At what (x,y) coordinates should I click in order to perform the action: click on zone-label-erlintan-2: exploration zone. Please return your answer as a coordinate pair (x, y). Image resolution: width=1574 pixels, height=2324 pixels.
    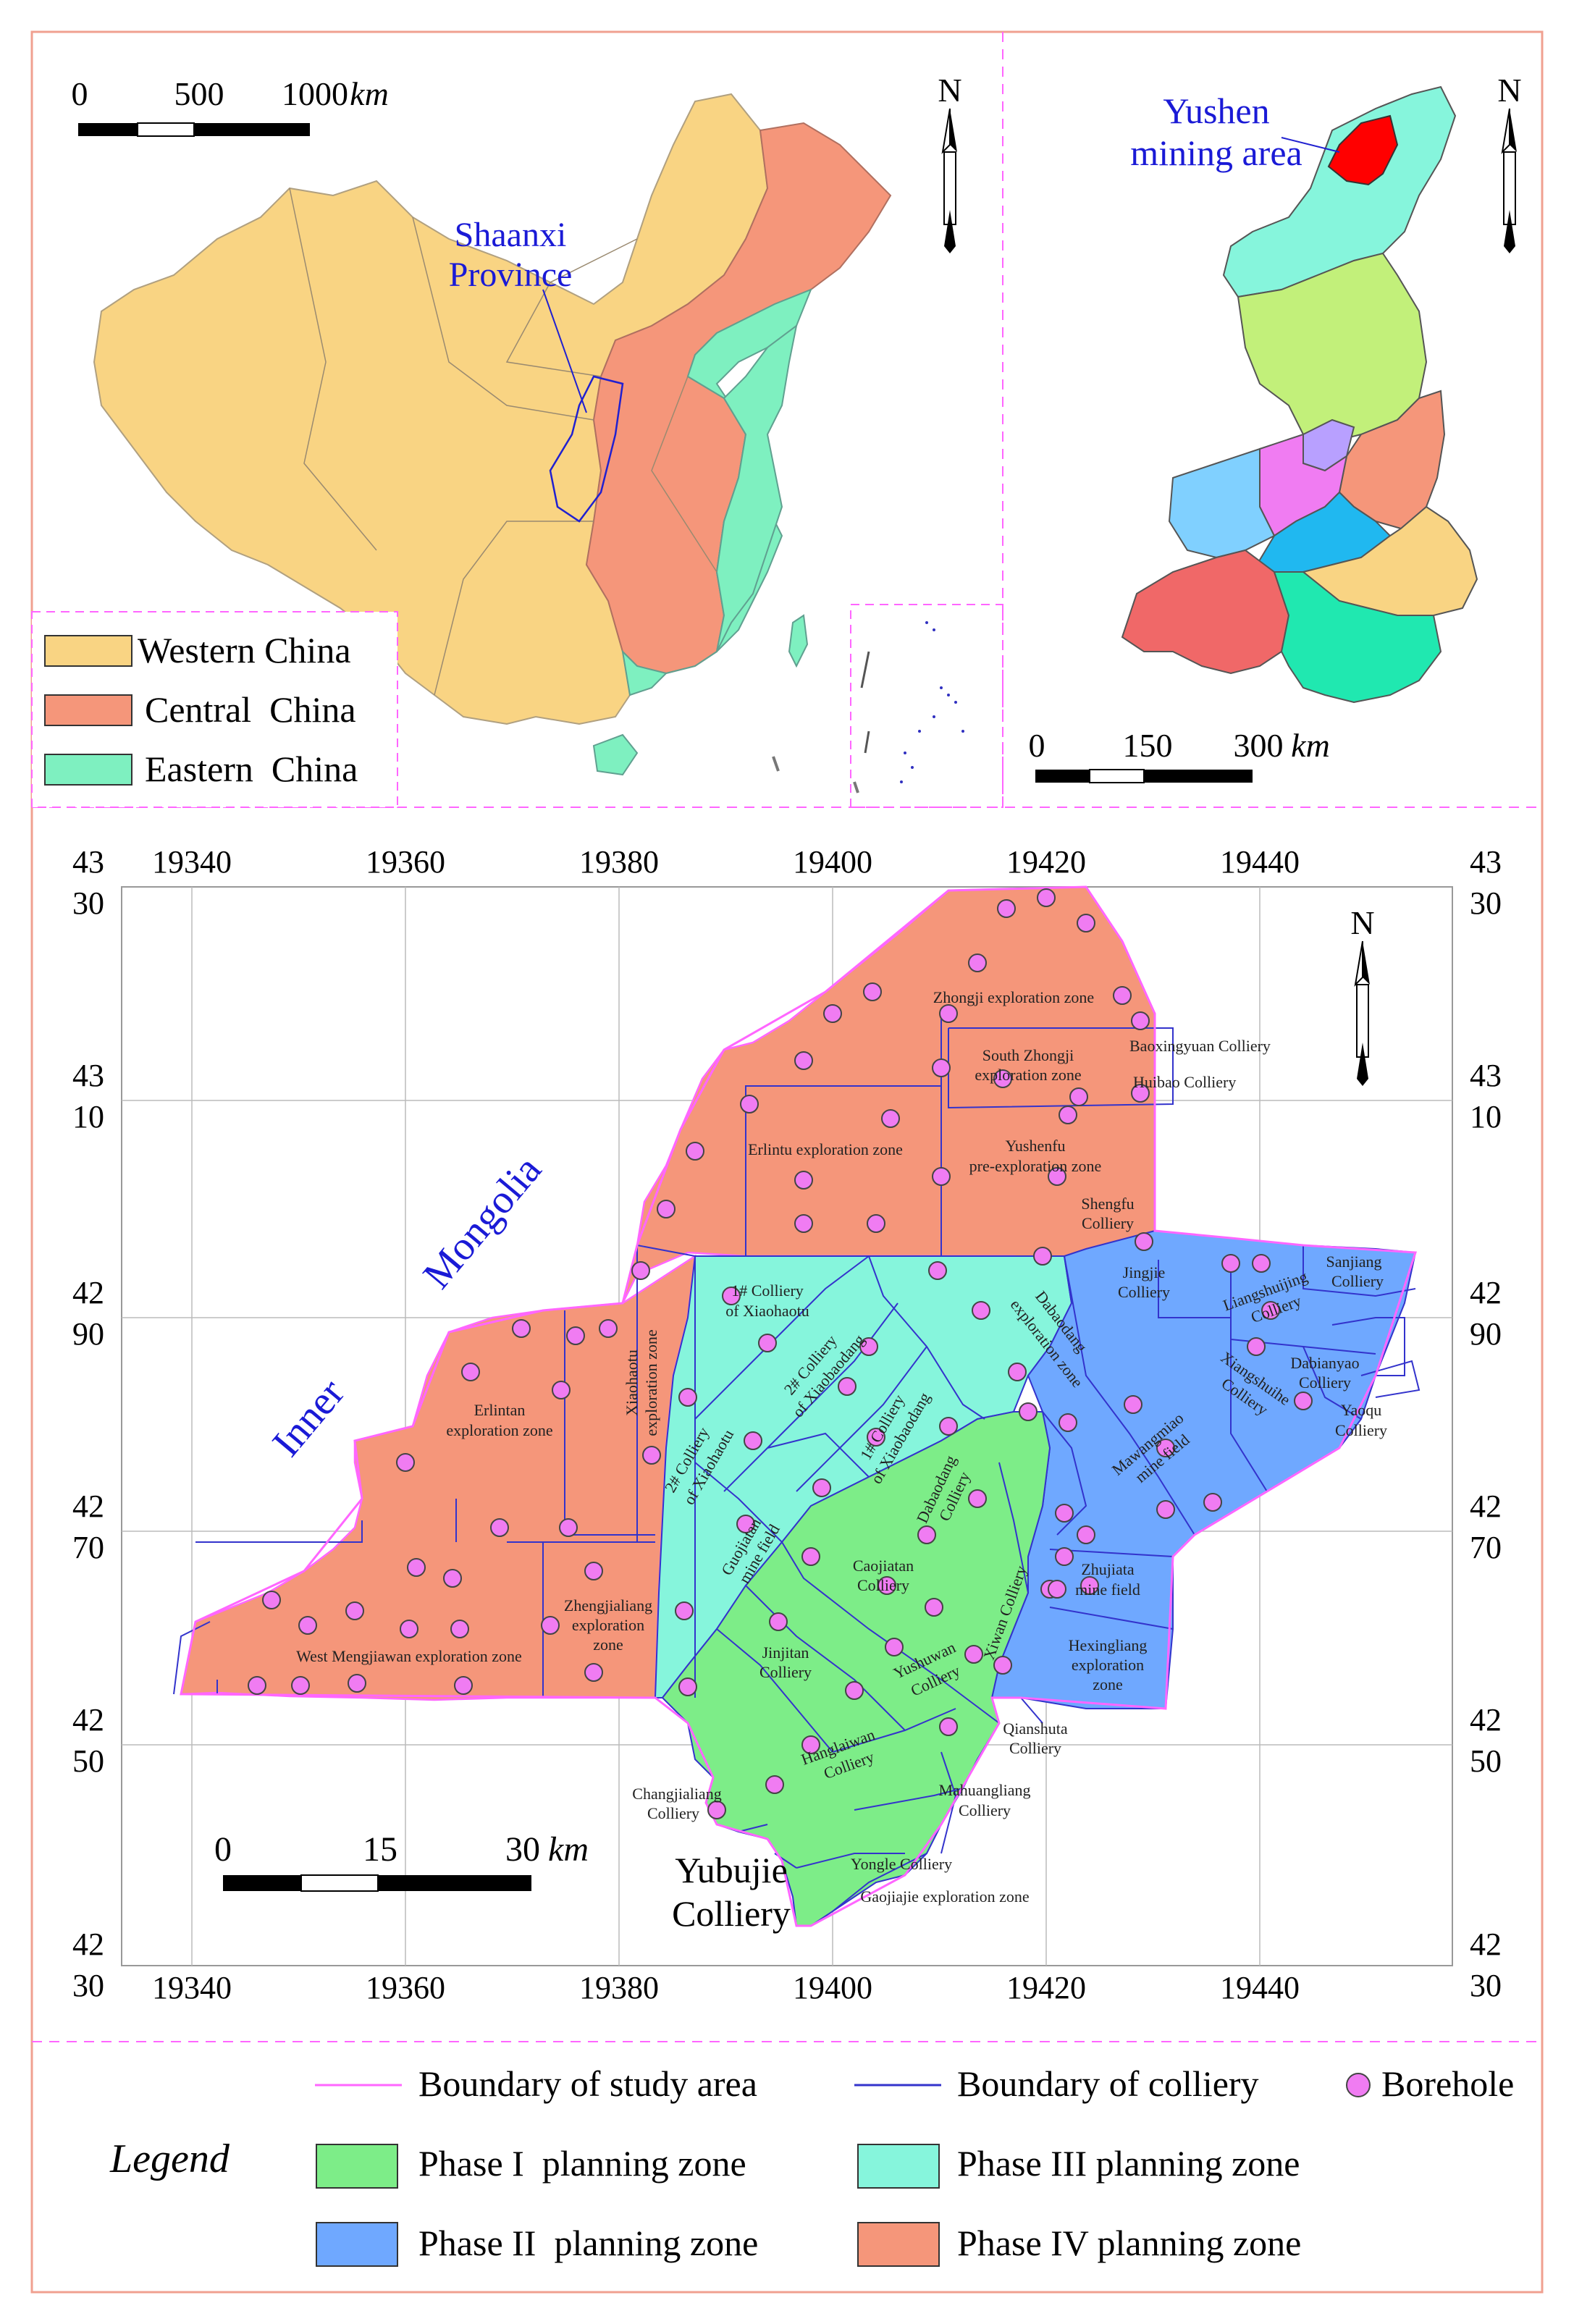
    Looking at the image, I should click on (499, 1430).